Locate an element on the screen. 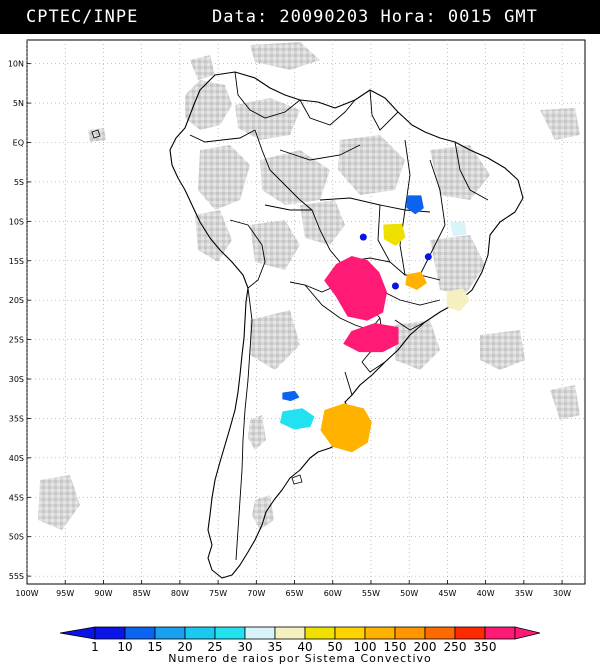 This screenshot has width=600, height=670. border-argentina-uruguay is located at coordinates (348, 383).